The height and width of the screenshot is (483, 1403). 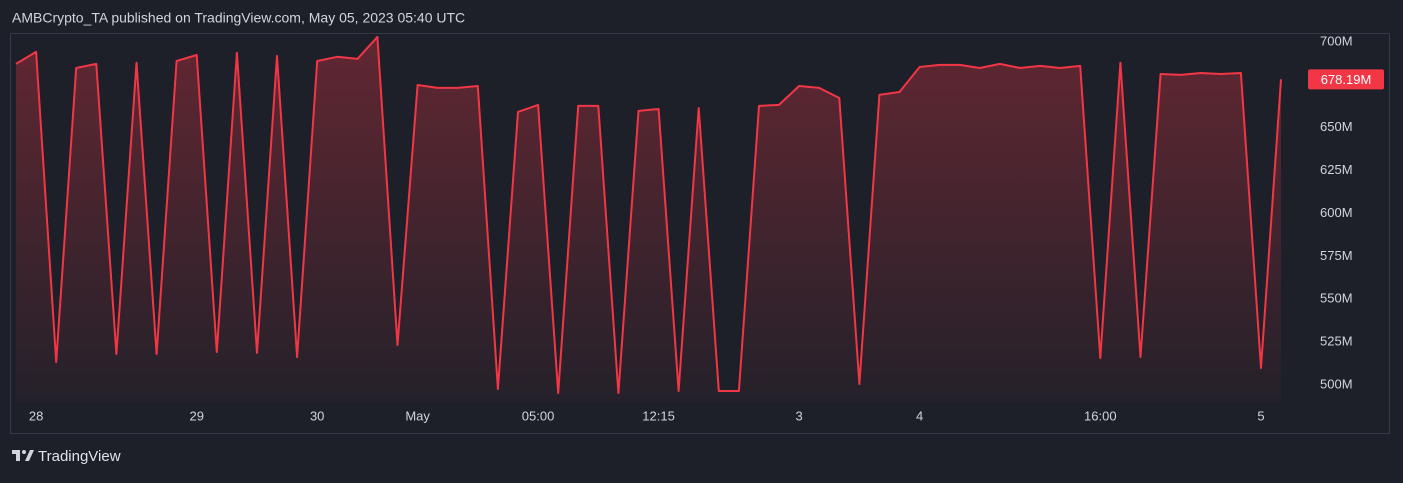 I want to click on price-label: 678.19M, so click(x=1346, y=79).